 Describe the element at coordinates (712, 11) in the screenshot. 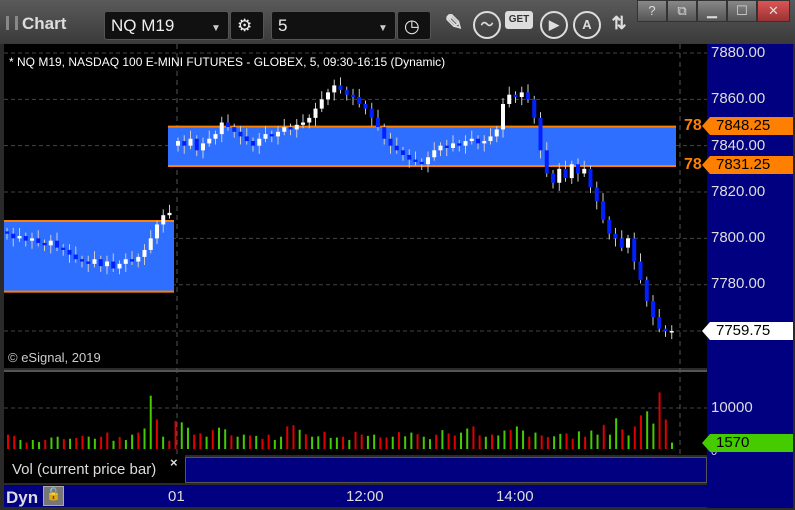

I see `minimize-button: ▁` at that location.